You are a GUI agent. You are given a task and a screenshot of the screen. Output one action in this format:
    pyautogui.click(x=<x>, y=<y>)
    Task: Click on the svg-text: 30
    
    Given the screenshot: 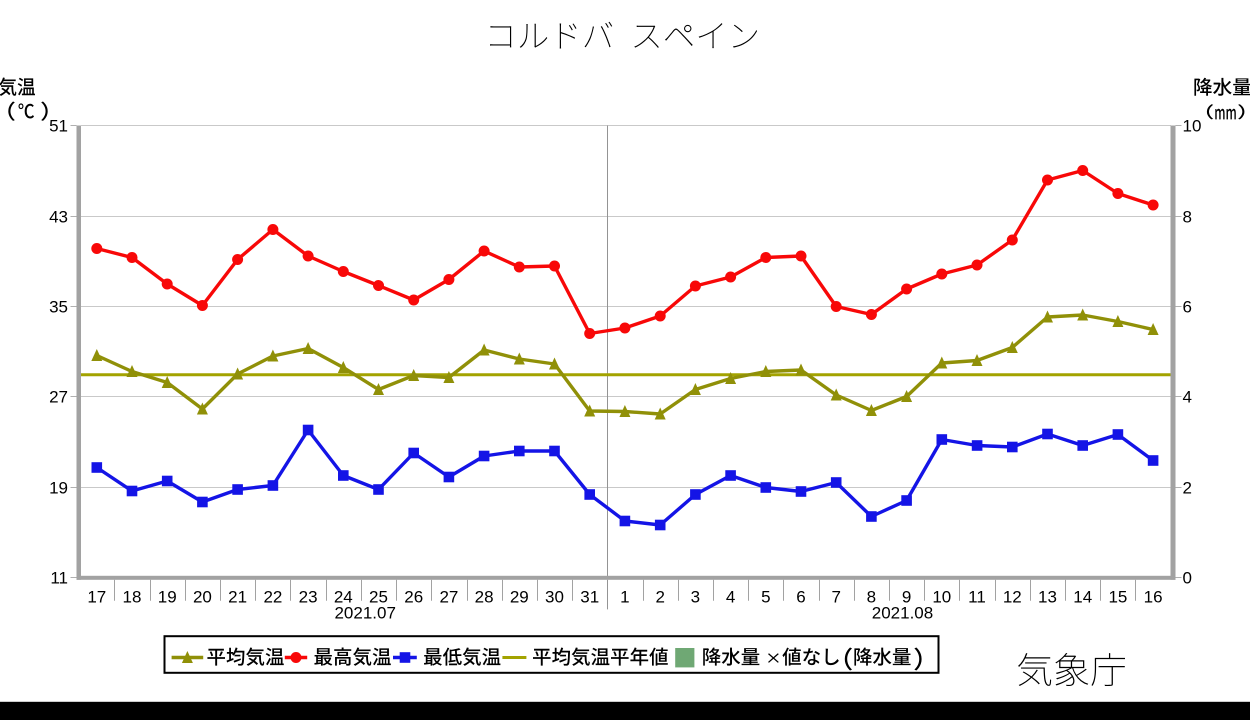 What is the action you would take?
    pyautogui.click(x=554, y=597)
    